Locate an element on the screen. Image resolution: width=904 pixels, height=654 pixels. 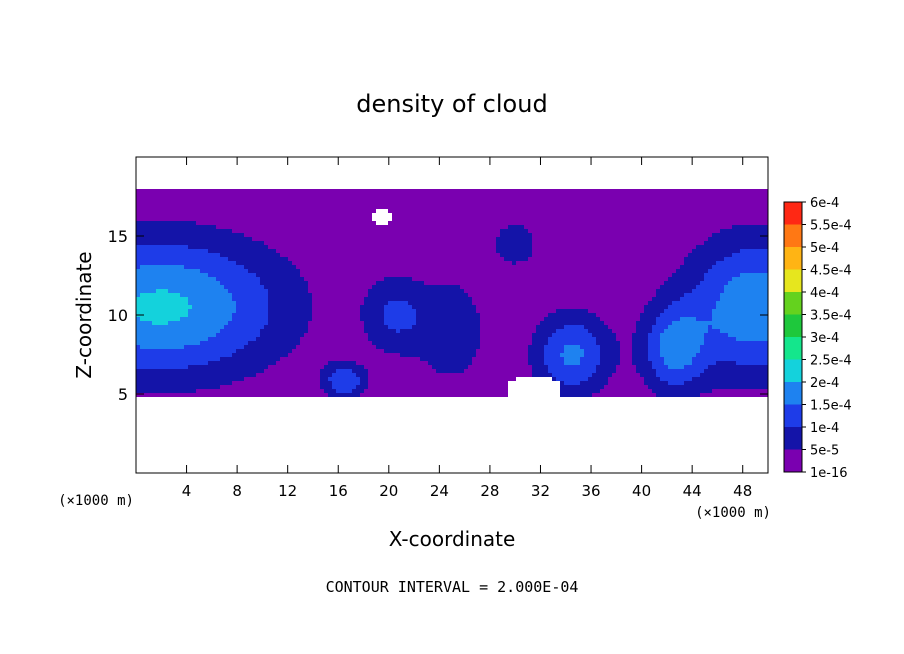
x-tick-label: 16 is located at coordinates (338, 491).